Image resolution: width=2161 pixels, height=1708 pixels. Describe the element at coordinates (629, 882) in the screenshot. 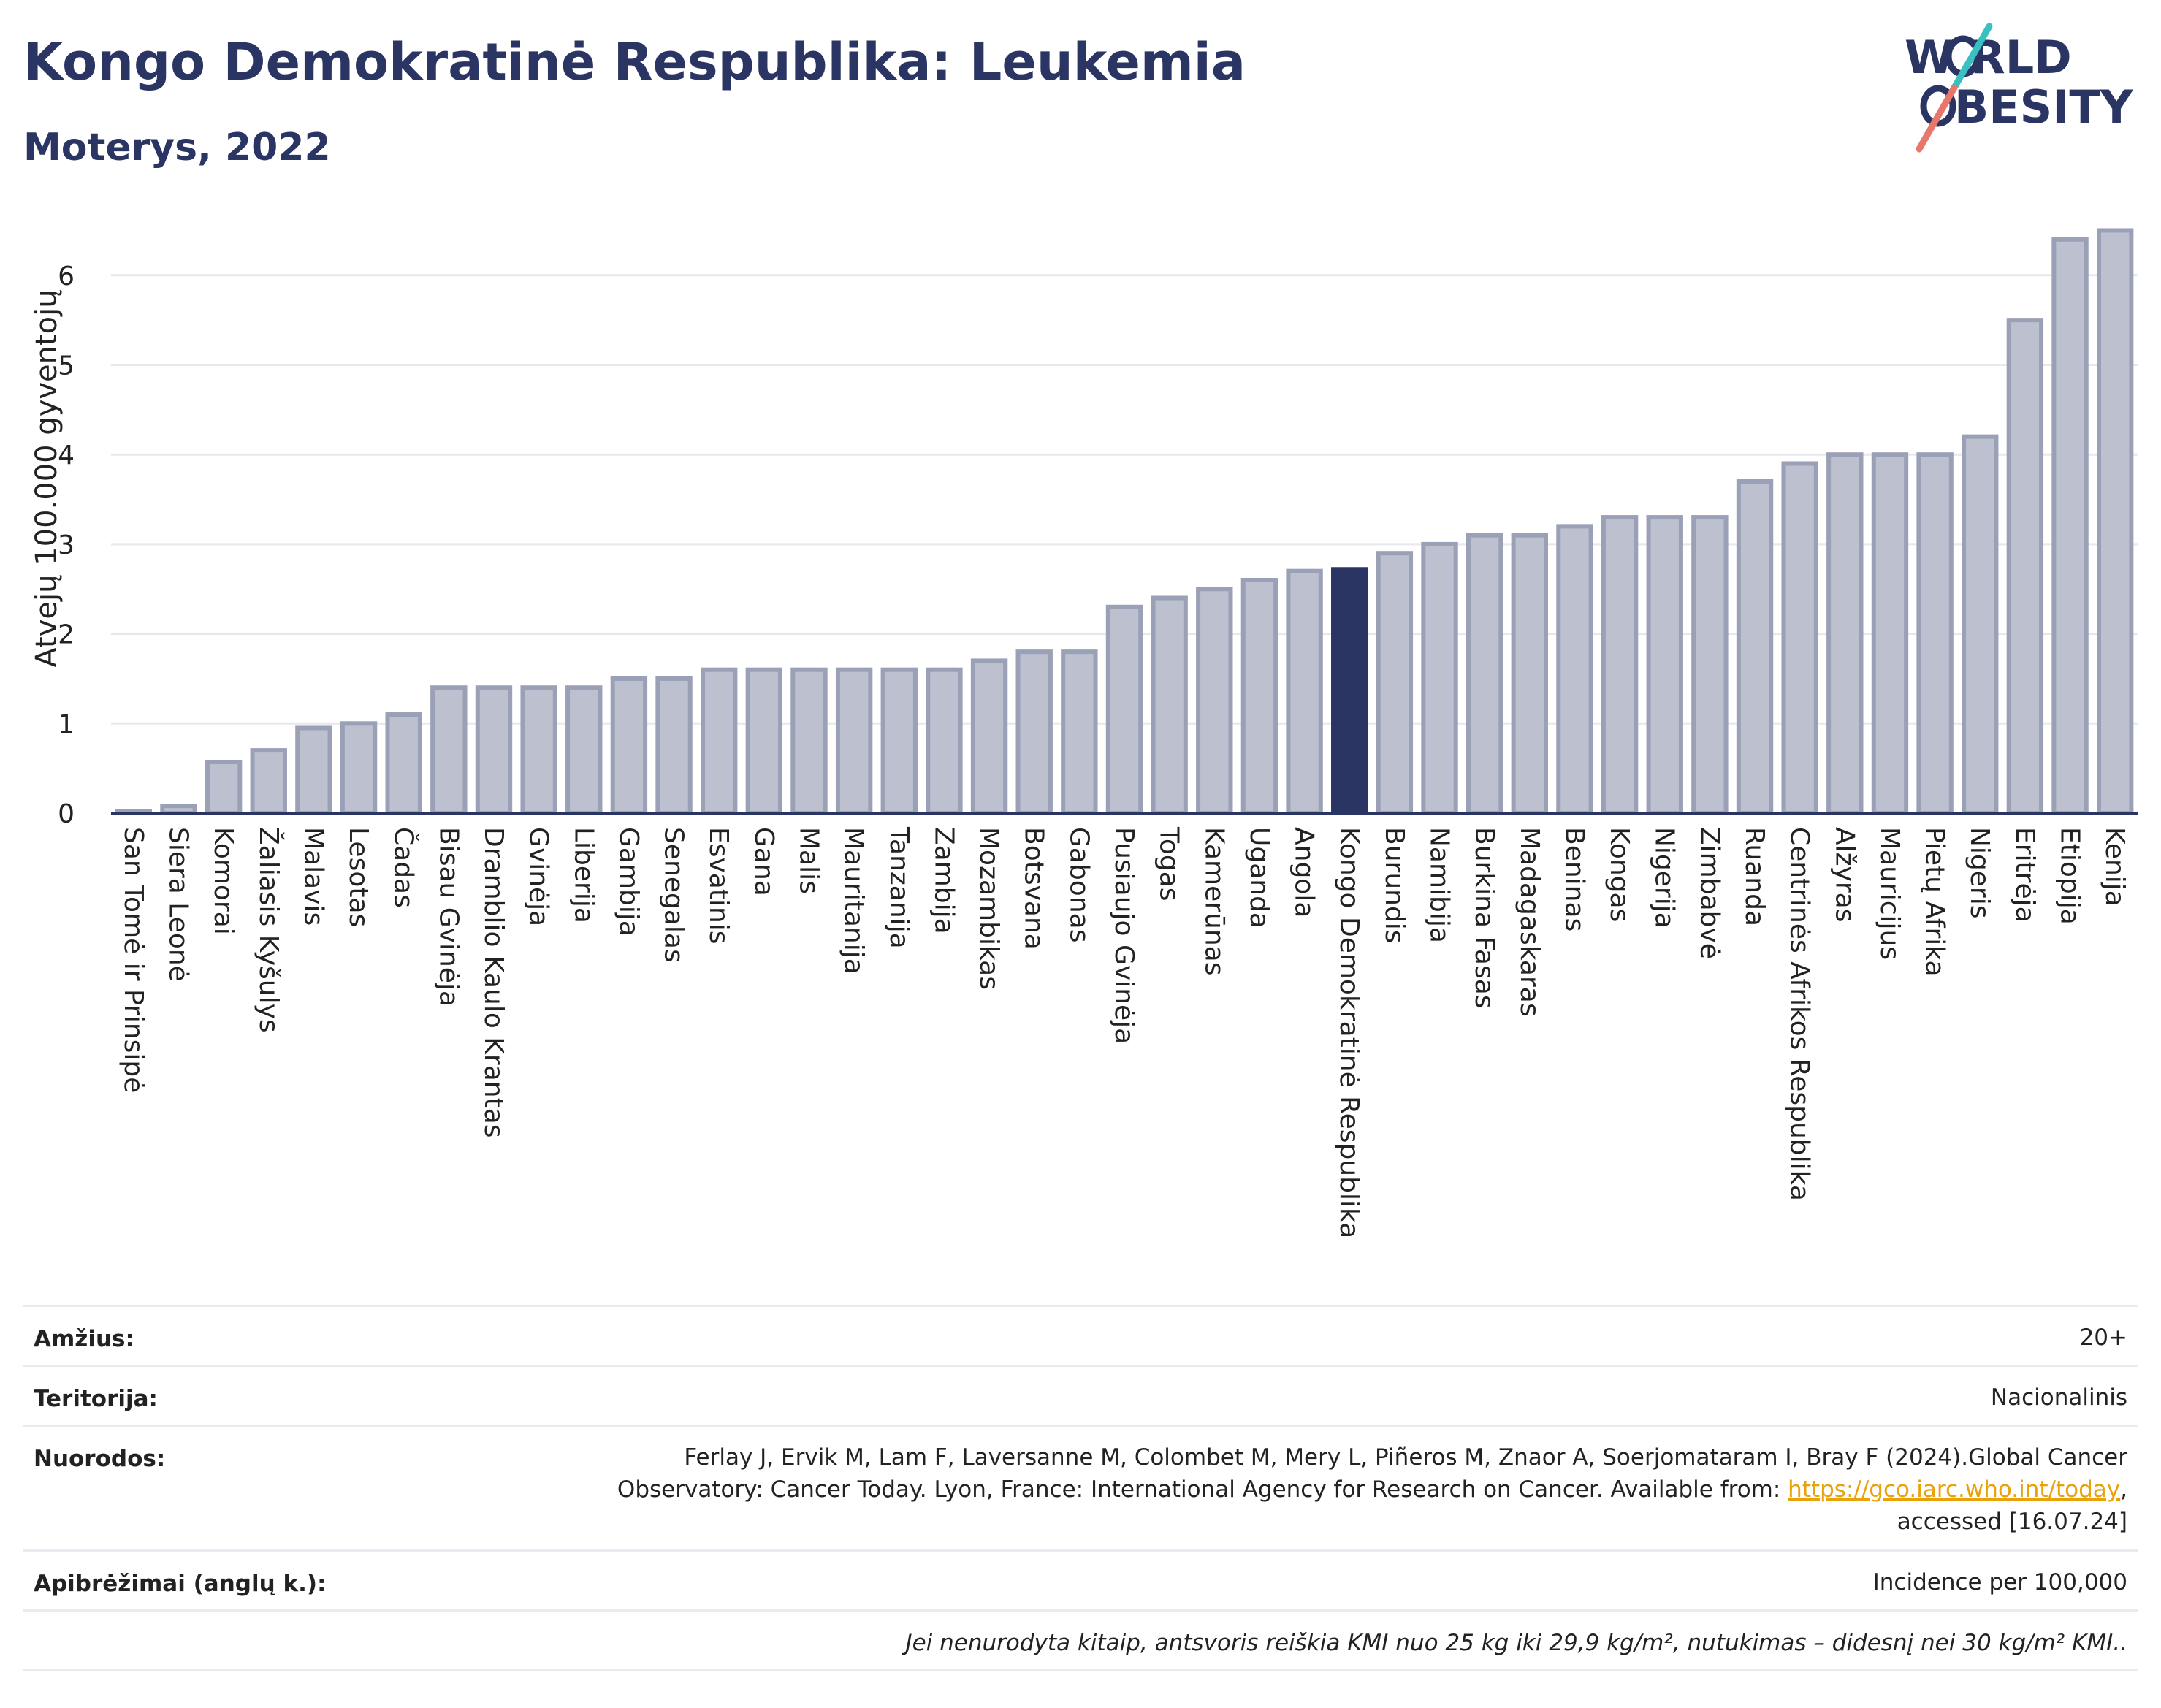

I see `x-tick-label: Gambija` at that location.